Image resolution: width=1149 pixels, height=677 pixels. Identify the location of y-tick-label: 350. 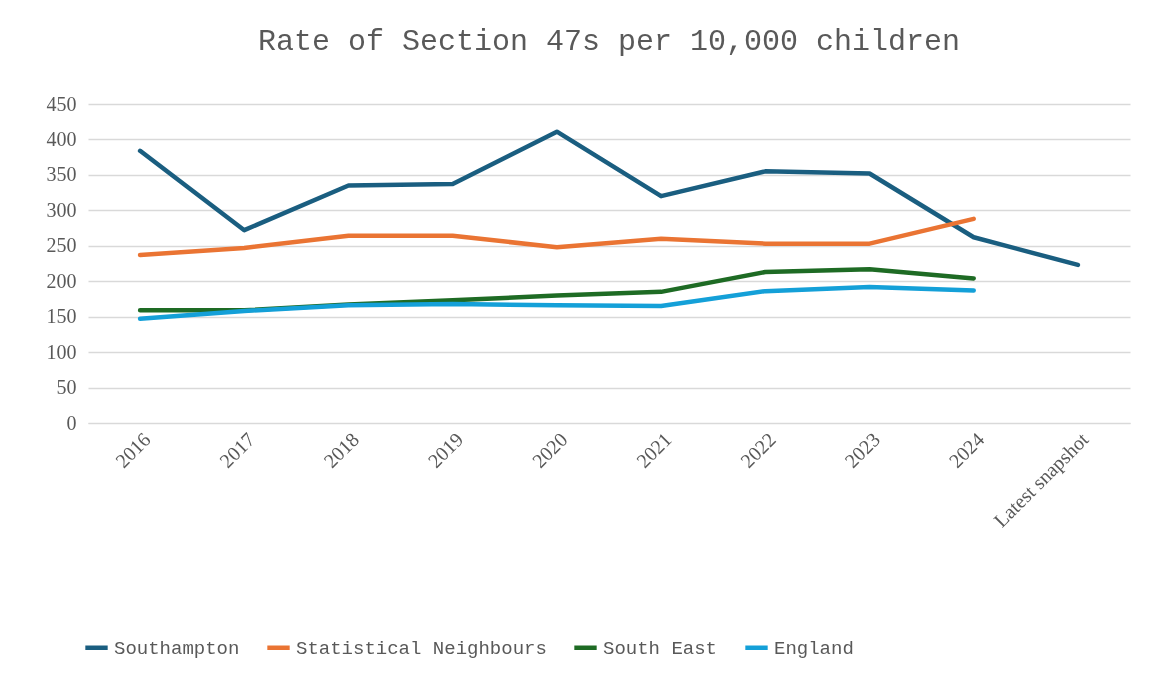
(61, 174).